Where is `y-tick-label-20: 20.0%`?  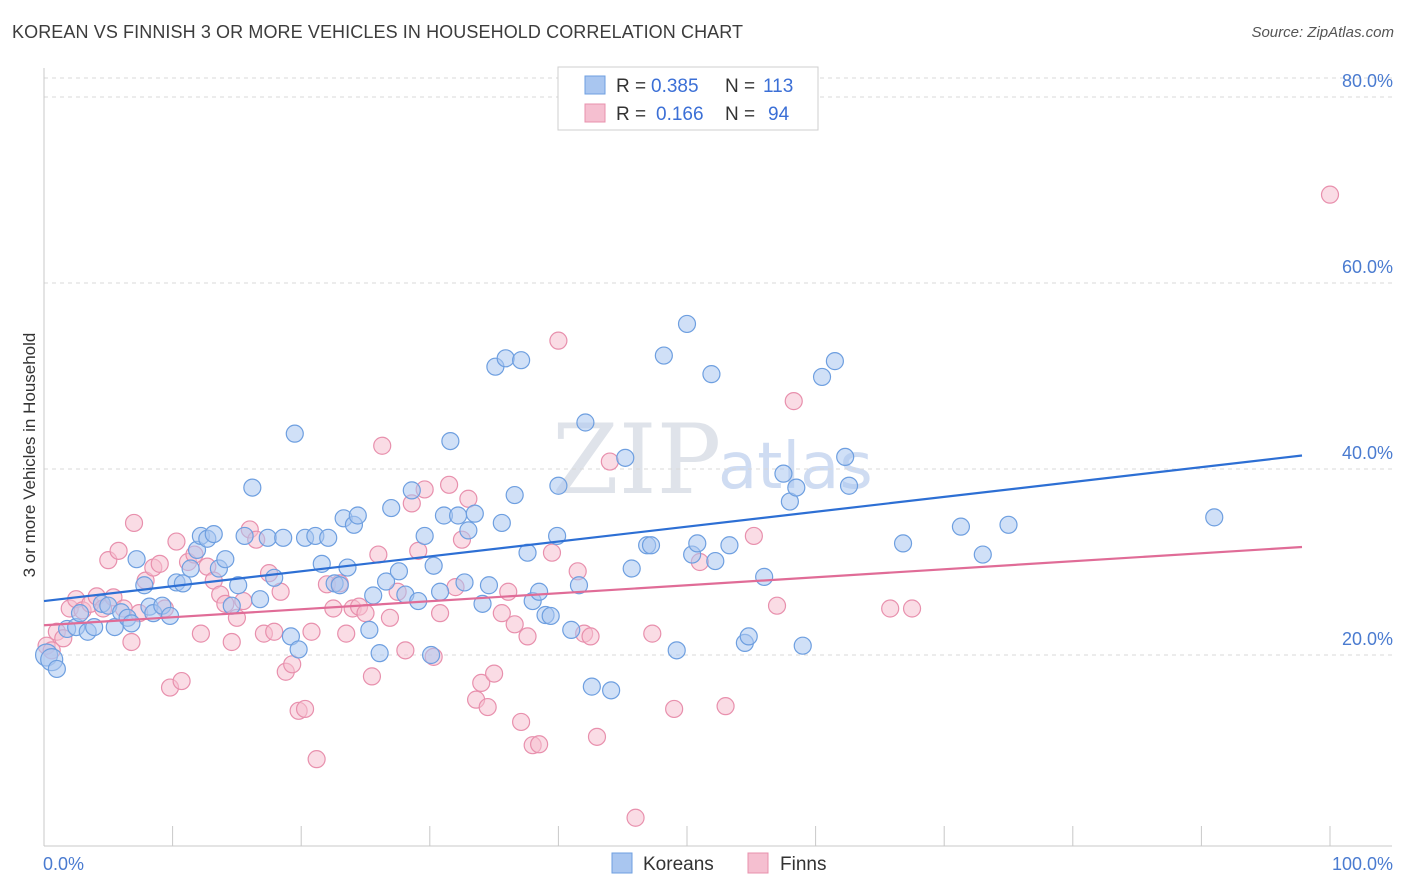
y-tick-label-20: 20.0% is located at coordinates (1367, 639).